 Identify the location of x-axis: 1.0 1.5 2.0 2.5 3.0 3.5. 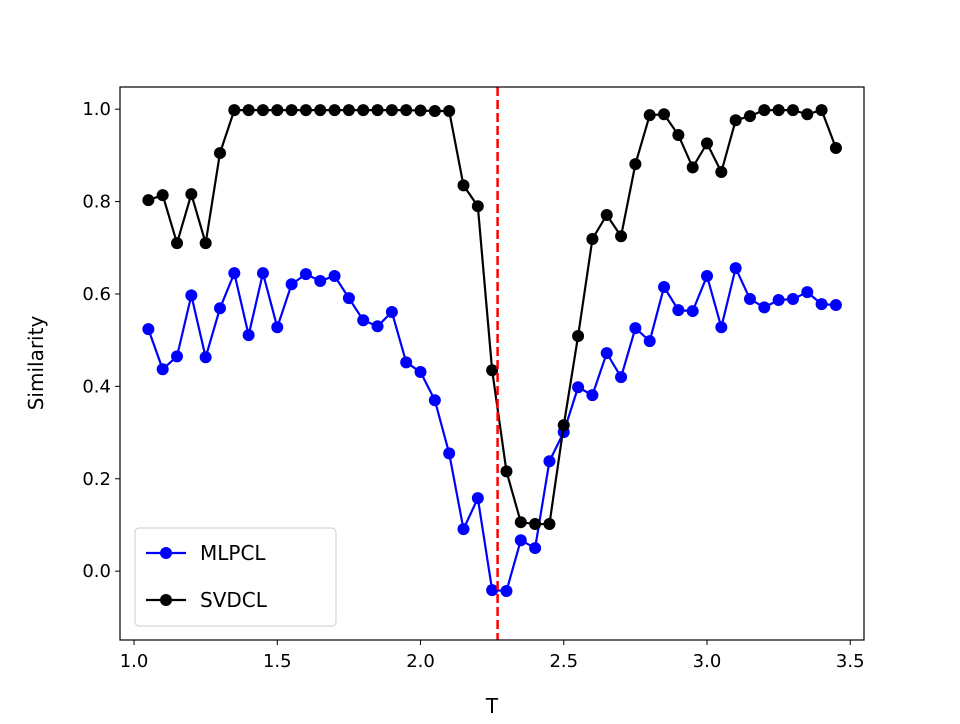
(492, 656).